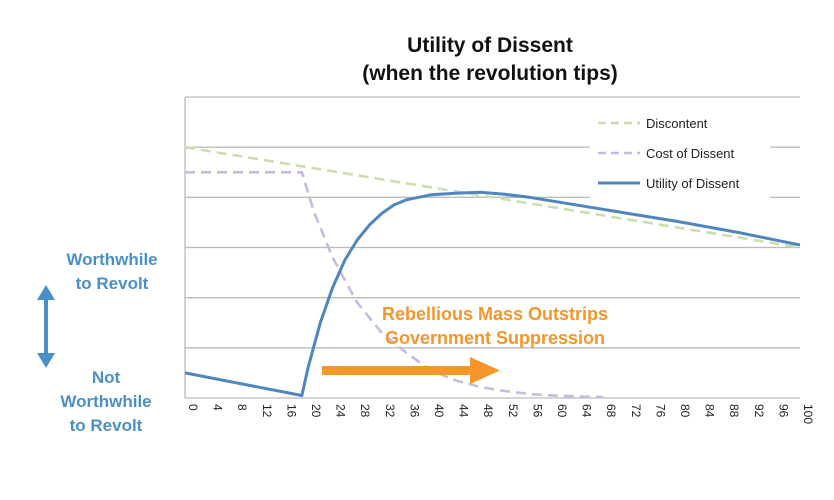 This screenshot has width=834, height=500. What do you see at coordinates (636, 411) in the screenshot?
I see `x-tick-label: 72` at bounding box center [636, 411].